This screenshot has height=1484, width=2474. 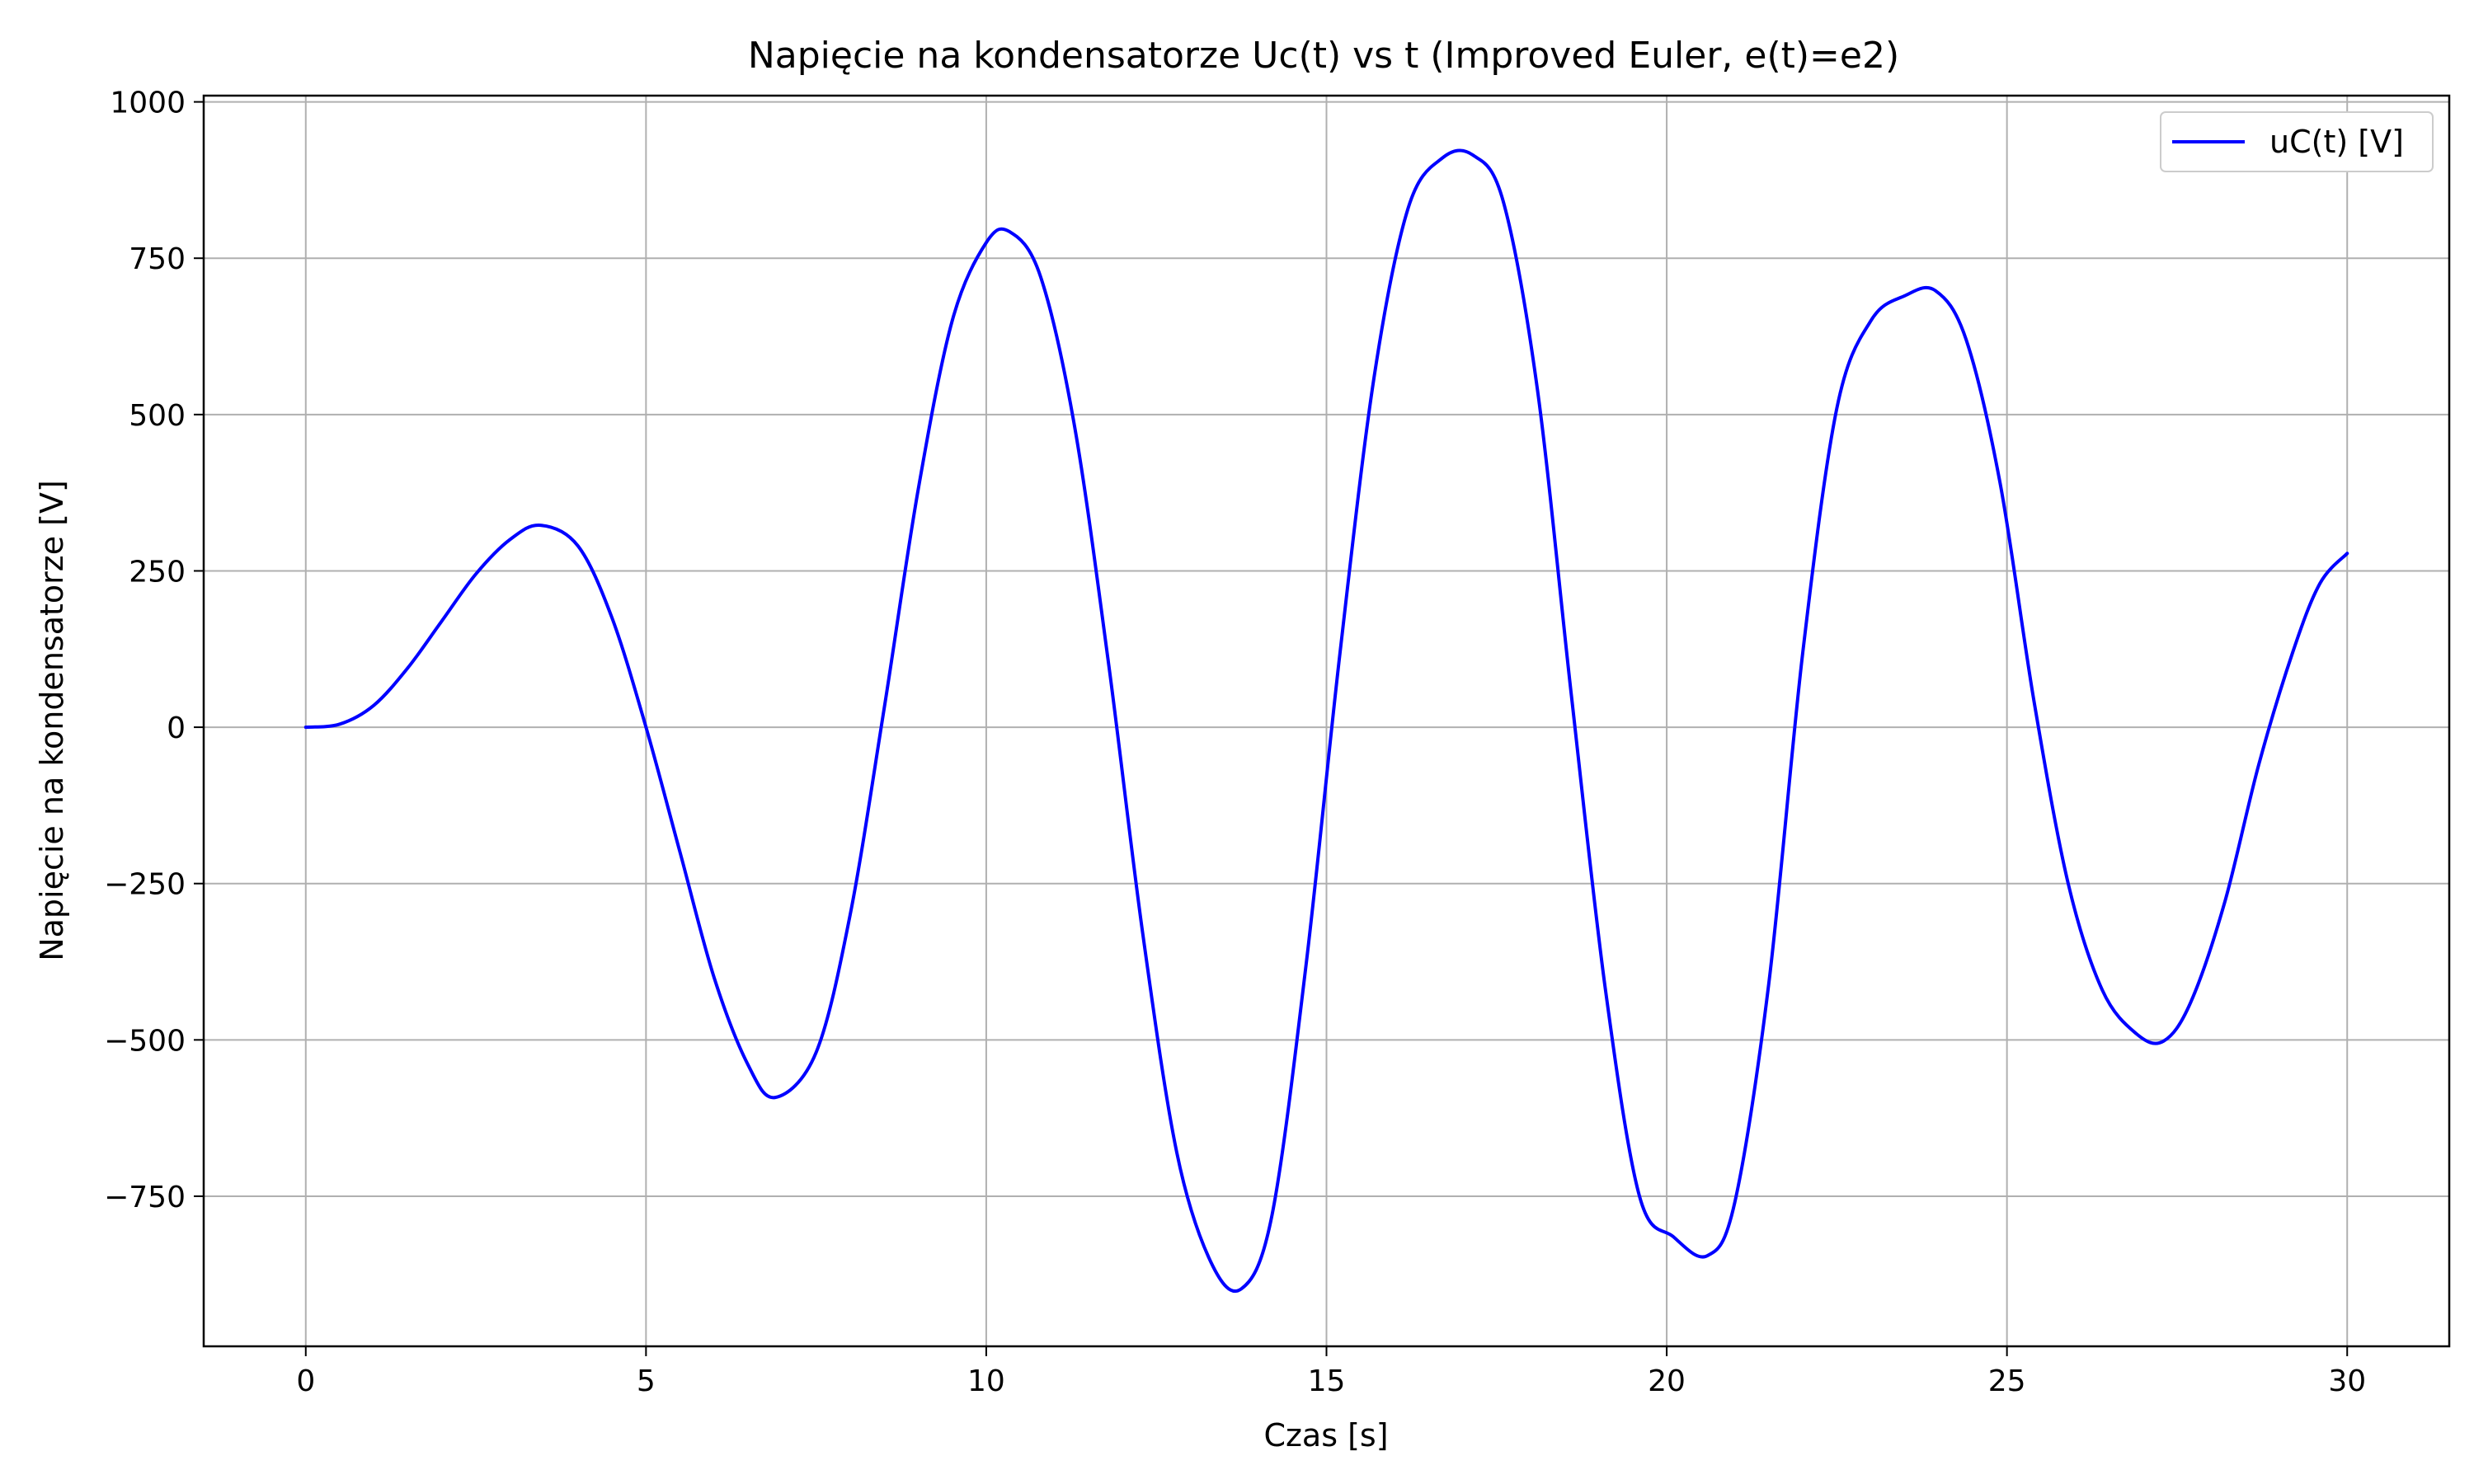 What do you see at coordinates (2336, 142) in the screenshot?
I see `legend-label: uC(t) [V]` at bounding box center [2336, 142].